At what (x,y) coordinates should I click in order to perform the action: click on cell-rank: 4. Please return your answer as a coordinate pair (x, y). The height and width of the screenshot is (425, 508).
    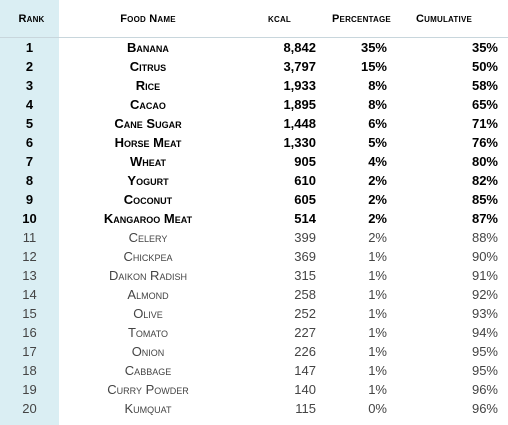
    Looking at the image, I should click on (29, 104).